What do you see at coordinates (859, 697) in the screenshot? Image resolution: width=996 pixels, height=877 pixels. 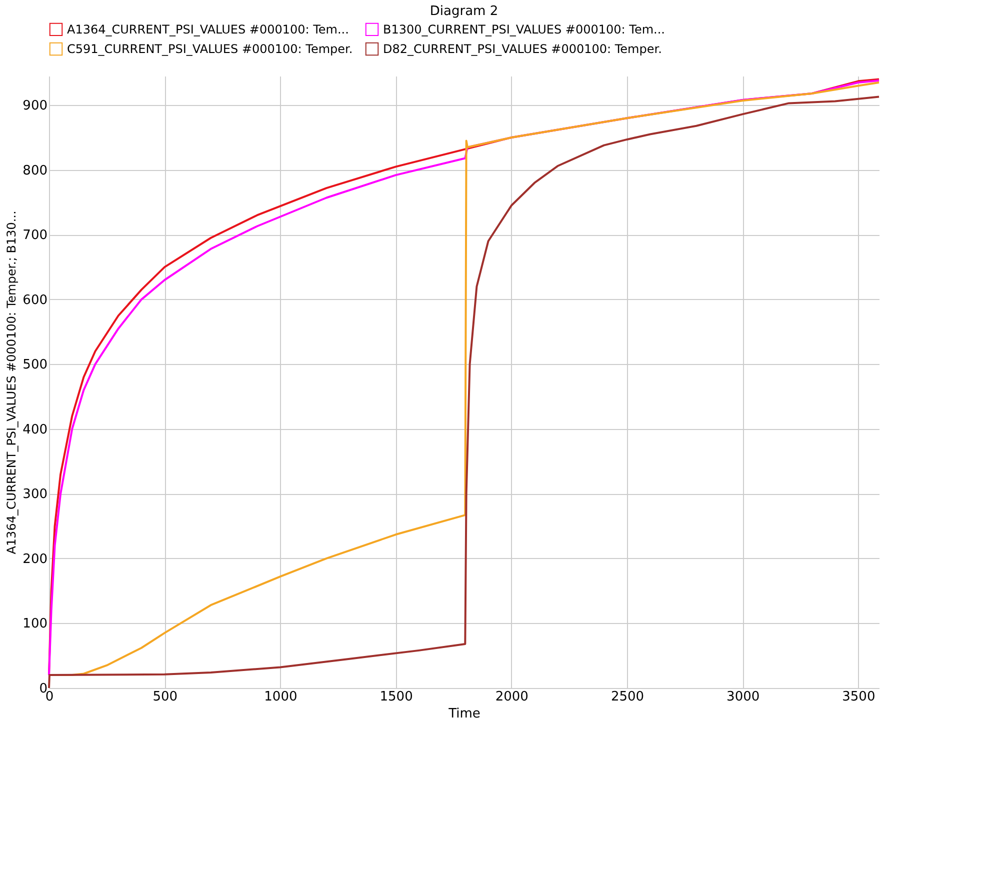 I see `x-tick-label: 3500` at bounding box center [859, 697].